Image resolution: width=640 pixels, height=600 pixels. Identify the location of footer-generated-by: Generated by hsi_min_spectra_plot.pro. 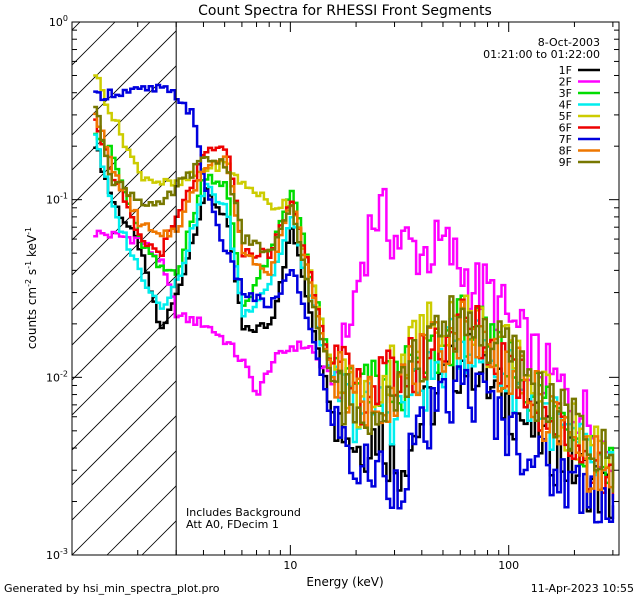
(112, 588).